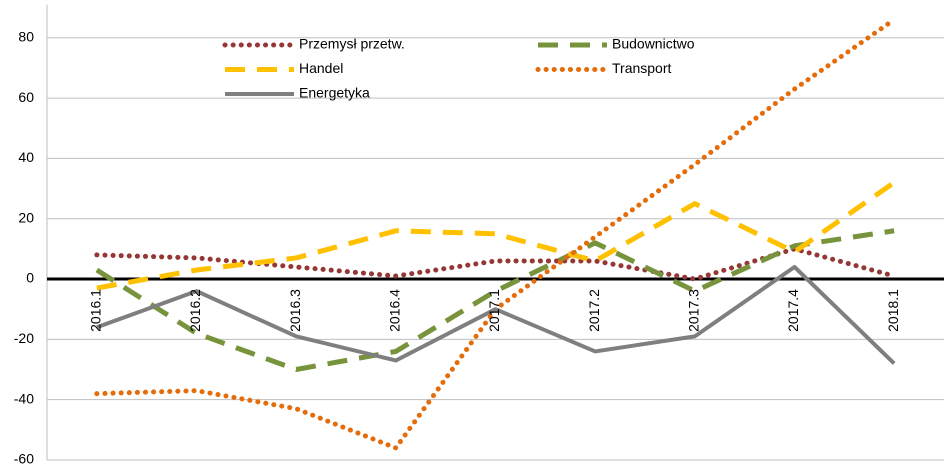 Image resolution: width=944 pixels, height=470 pixels. Describe the element at coordinates (26, 36) in the screenshot. I see `y-tick-label: 80` at that location.